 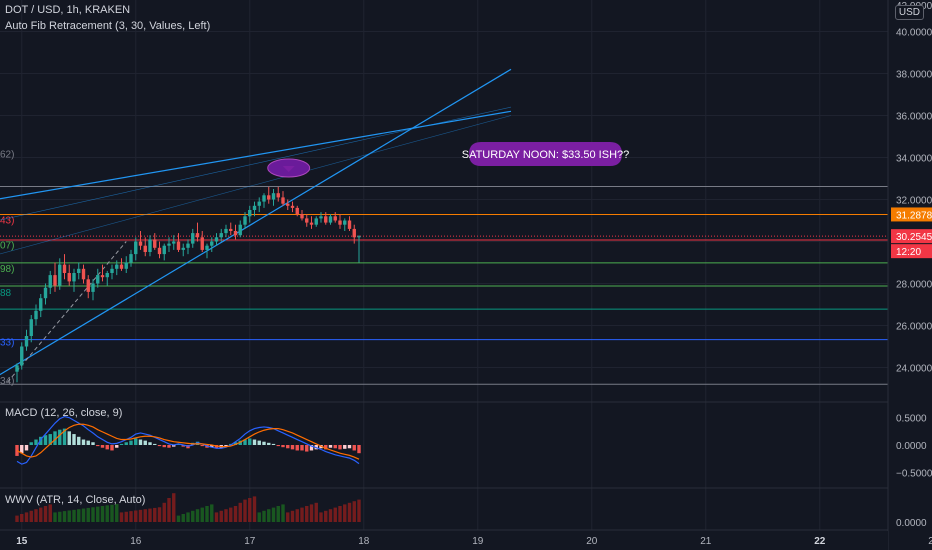 I want to click on wwv-pane, so click(x=188, y=507).